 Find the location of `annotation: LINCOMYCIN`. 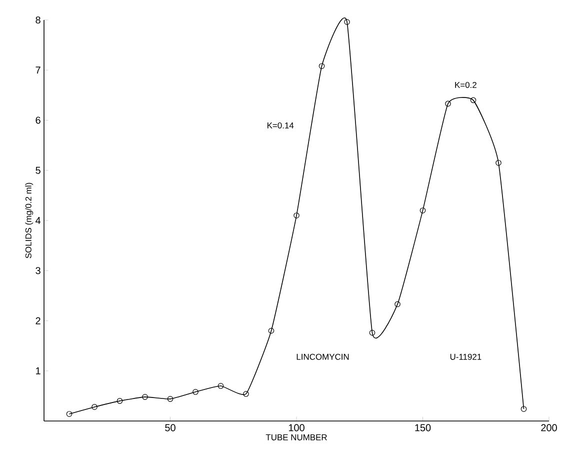

annotation: LINCOMYCIN is located at coordinates (322, 357).